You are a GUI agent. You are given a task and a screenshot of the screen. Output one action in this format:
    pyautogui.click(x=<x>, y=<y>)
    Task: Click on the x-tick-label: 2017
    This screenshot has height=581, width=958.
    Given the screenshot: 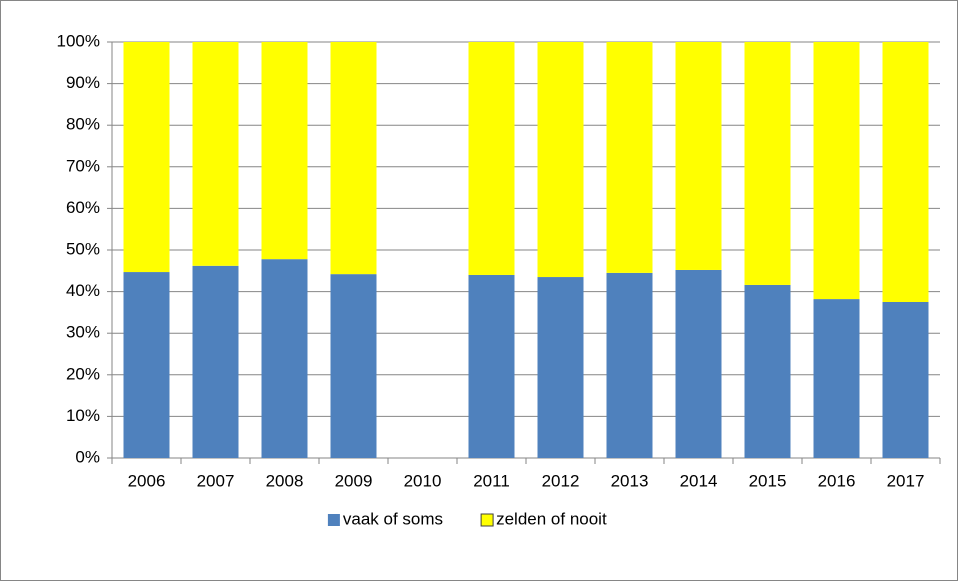 What is the action you would take?
    pyautogui.click(x=906, y=480)
    